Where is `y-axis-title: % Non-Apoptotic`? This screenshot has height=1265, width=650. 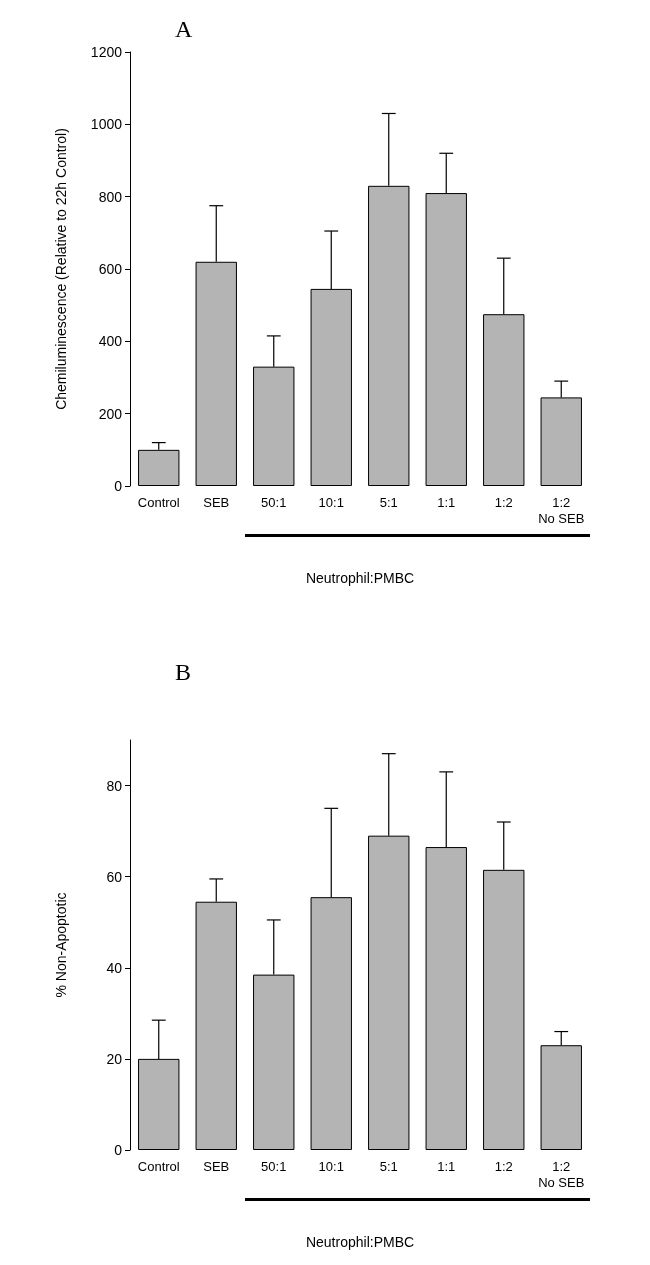 y-axis-title: % Non-Apoptotic is located at coordinates (61, 945).